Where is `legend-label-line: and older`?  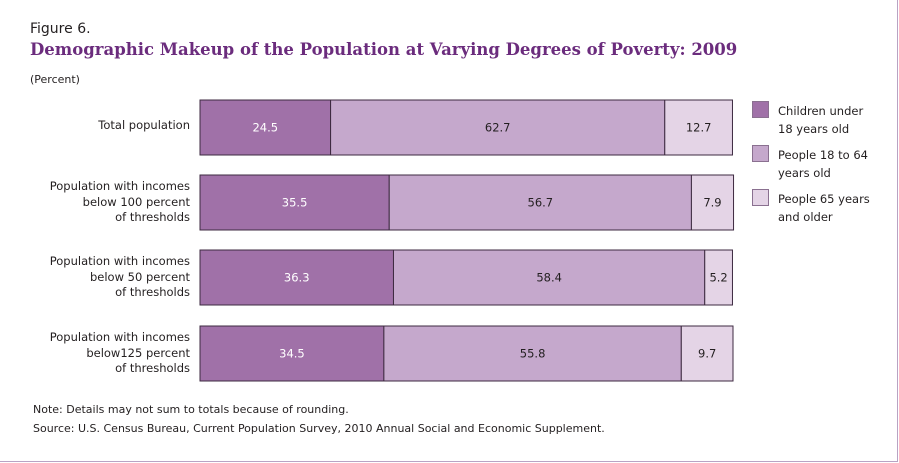 legend-label-line: and older is located at coordinates (805, 217).